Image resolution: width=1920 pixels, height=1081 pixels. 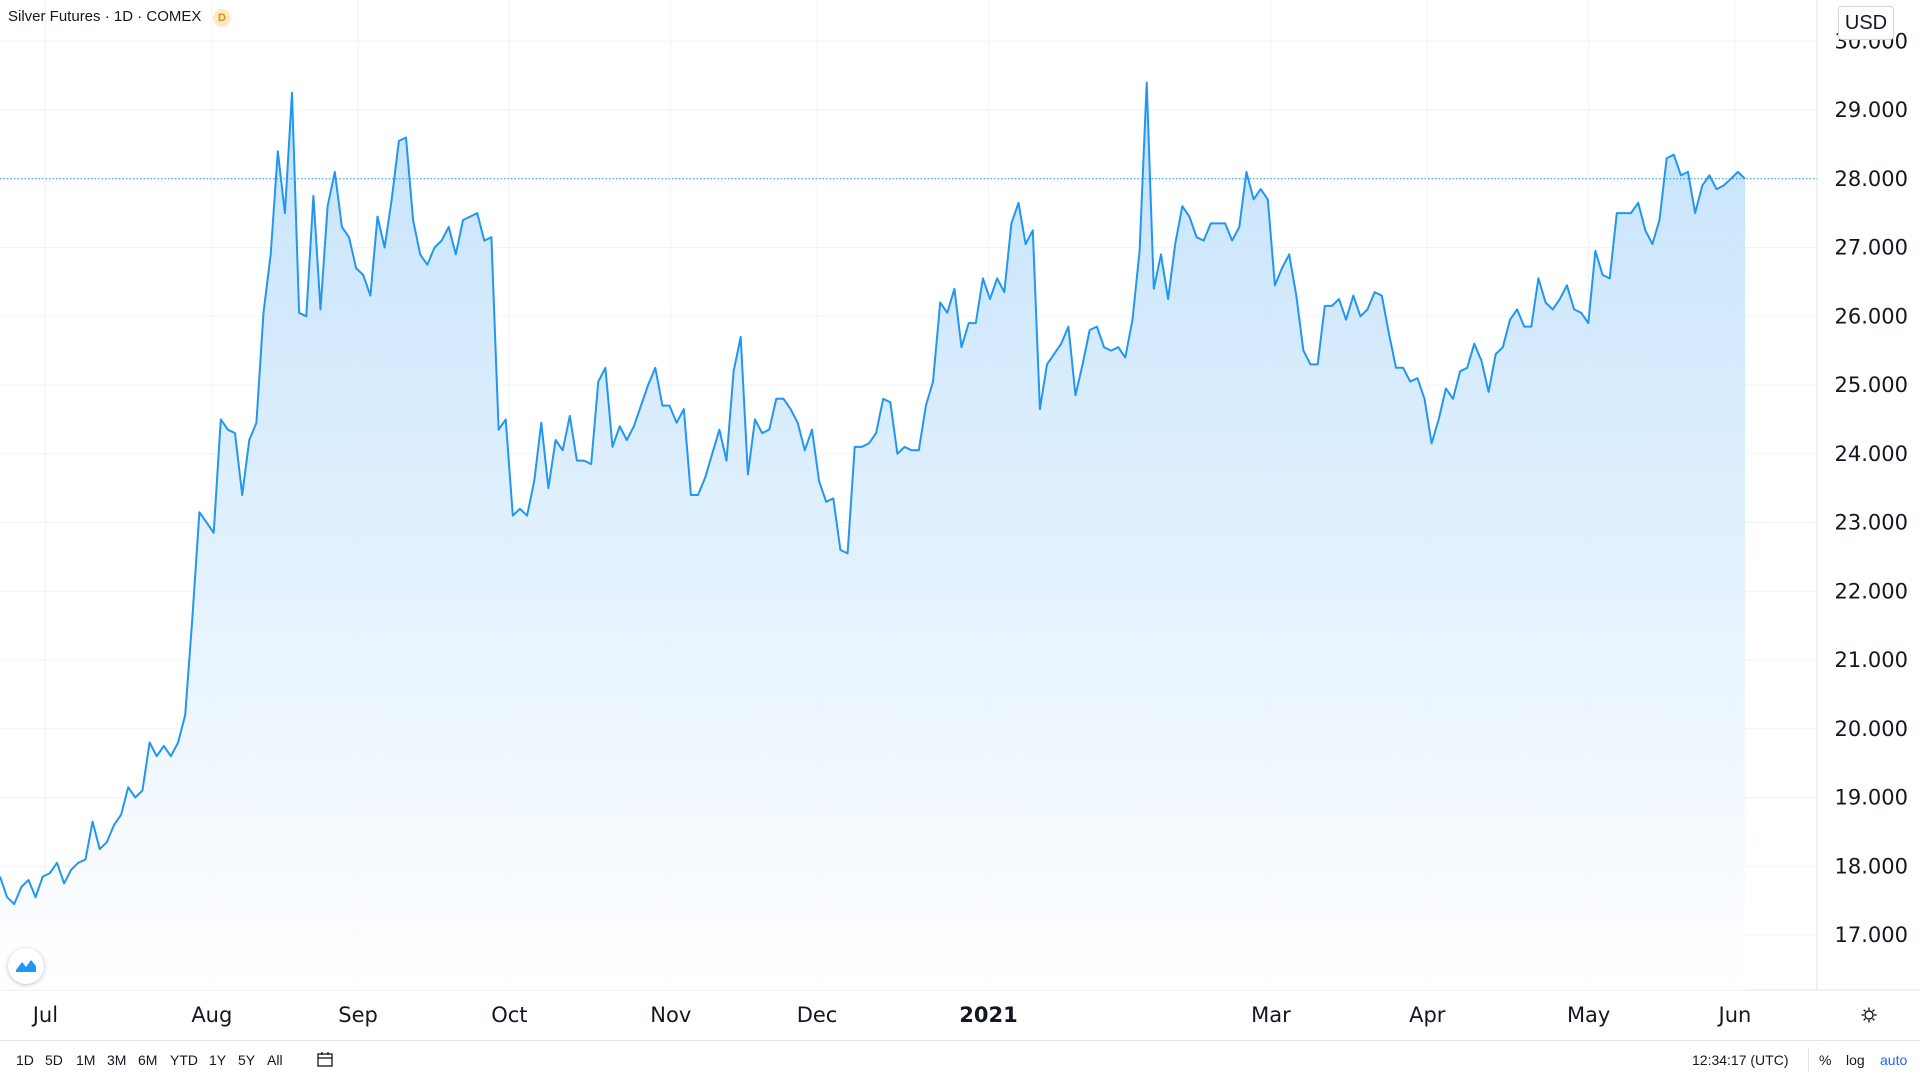 I want to click on range-button-6m: 6M, so click(x=148, y=1060).